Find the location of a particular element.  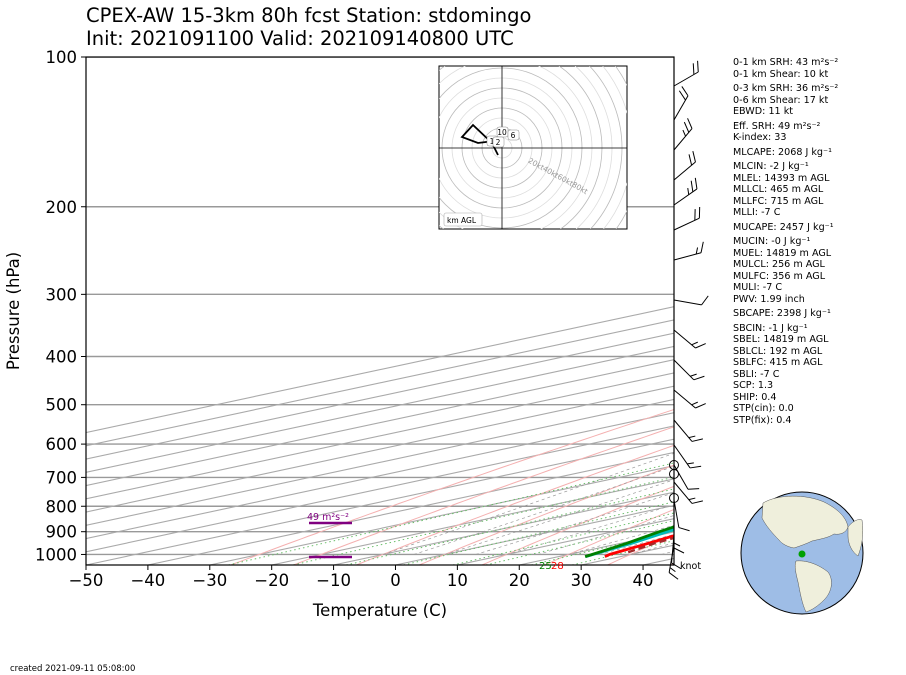

index-line: SBEL: 14819 m AGL is located at coordinates (781, 339).